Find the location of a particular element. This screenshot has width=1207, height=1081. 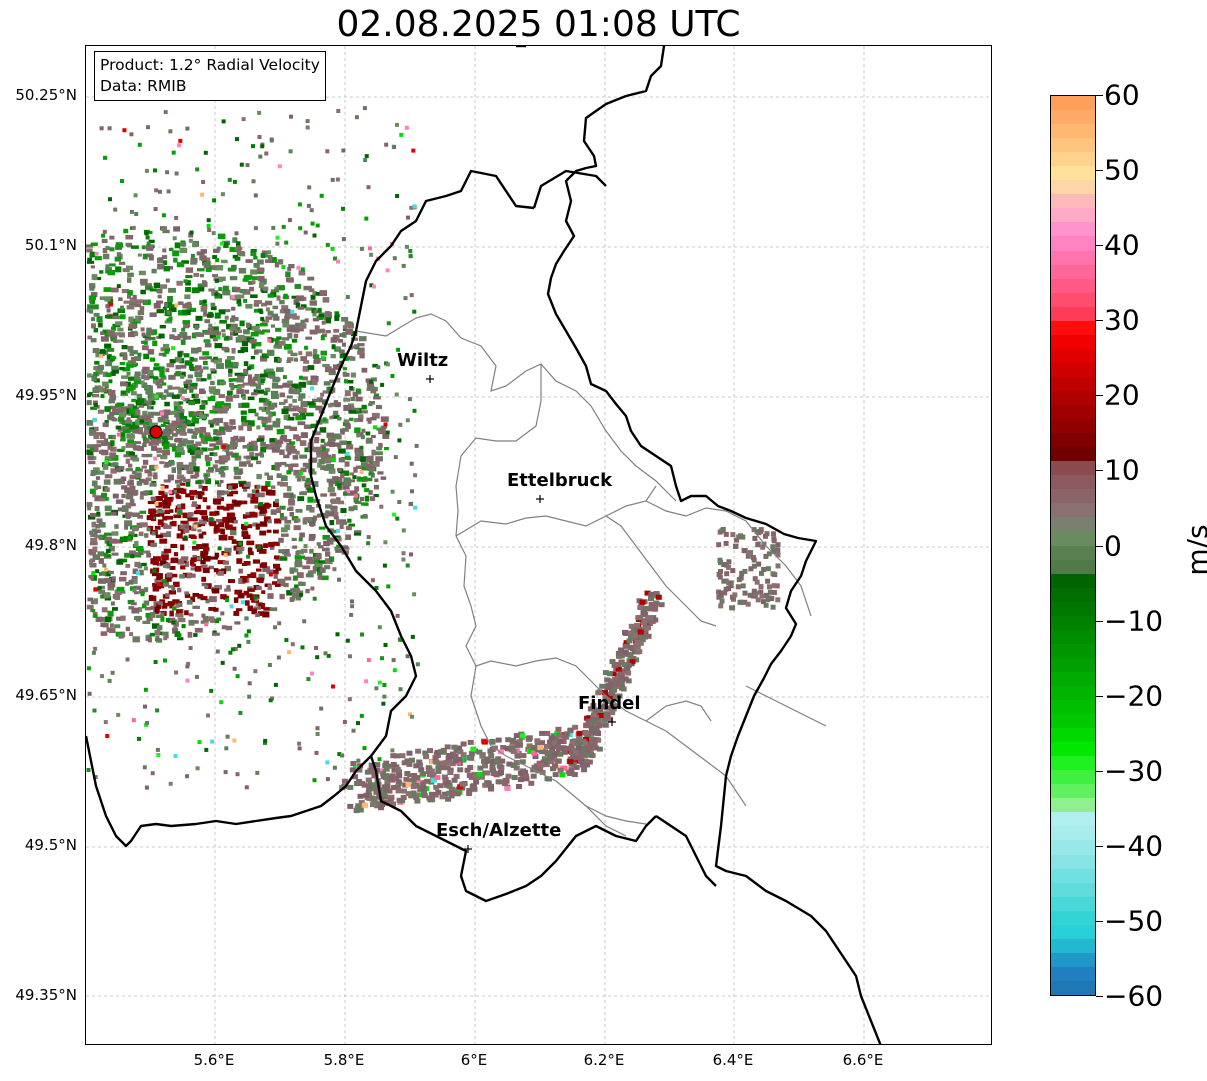

lon-tick-label: 6°E is located at coordinates (474, 1060).